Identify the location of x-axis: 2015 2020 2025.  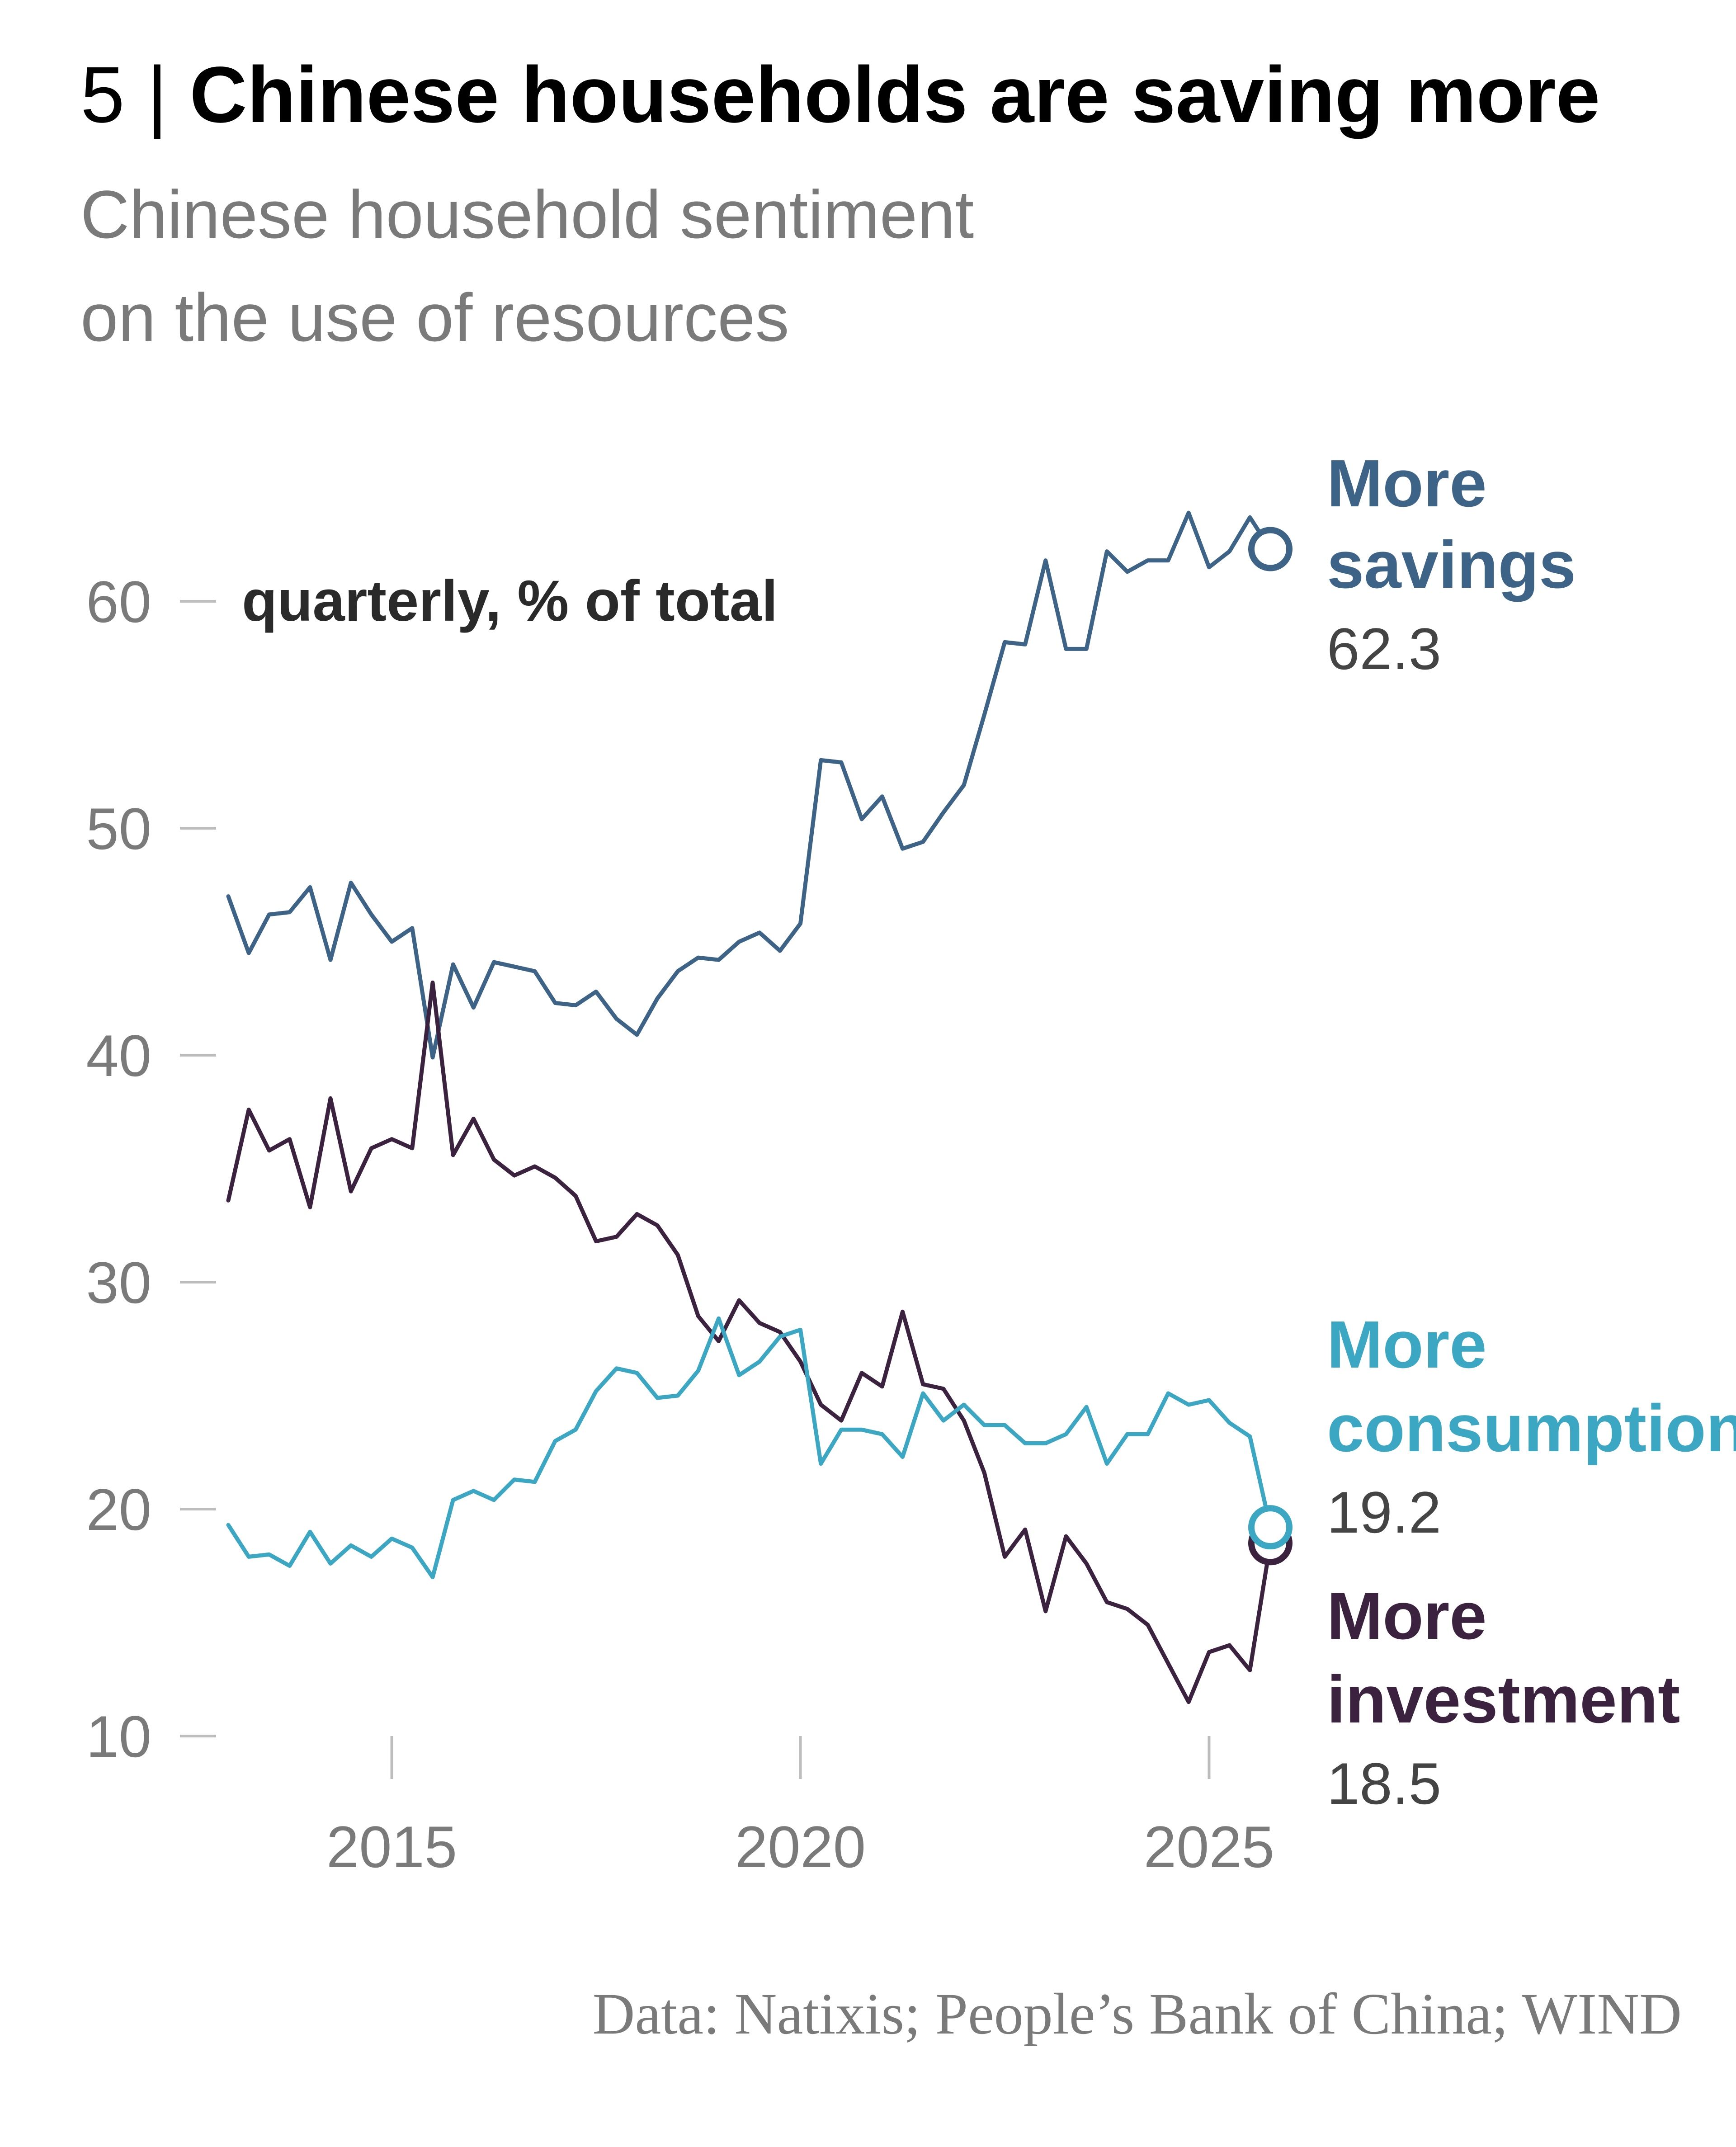
(800, 1808).